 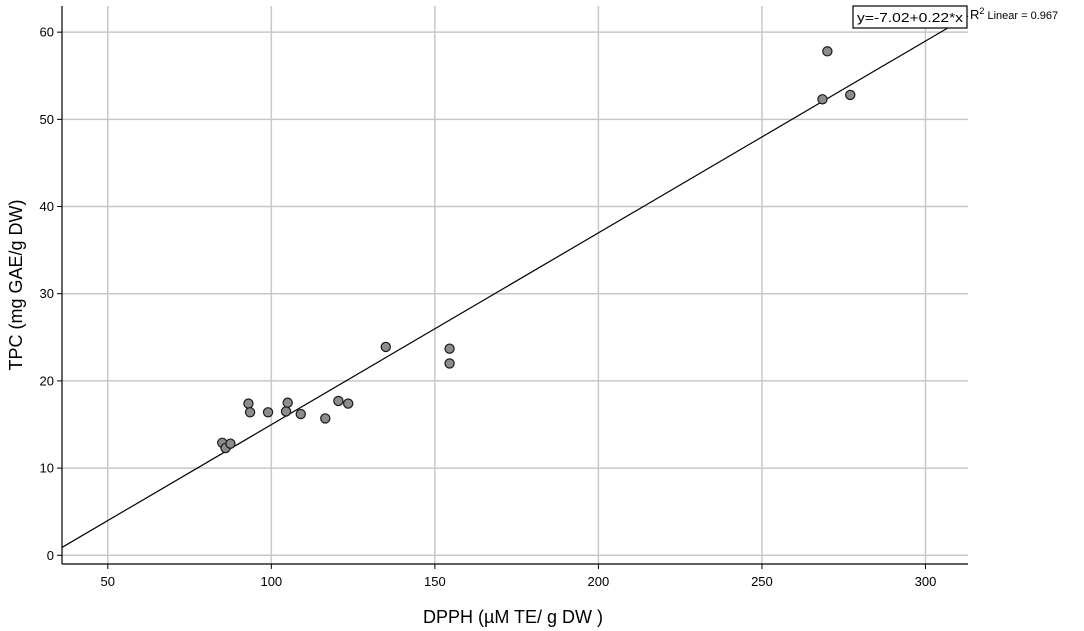 I want to click on x-tick-label: 100, so click(x=271, y=581).